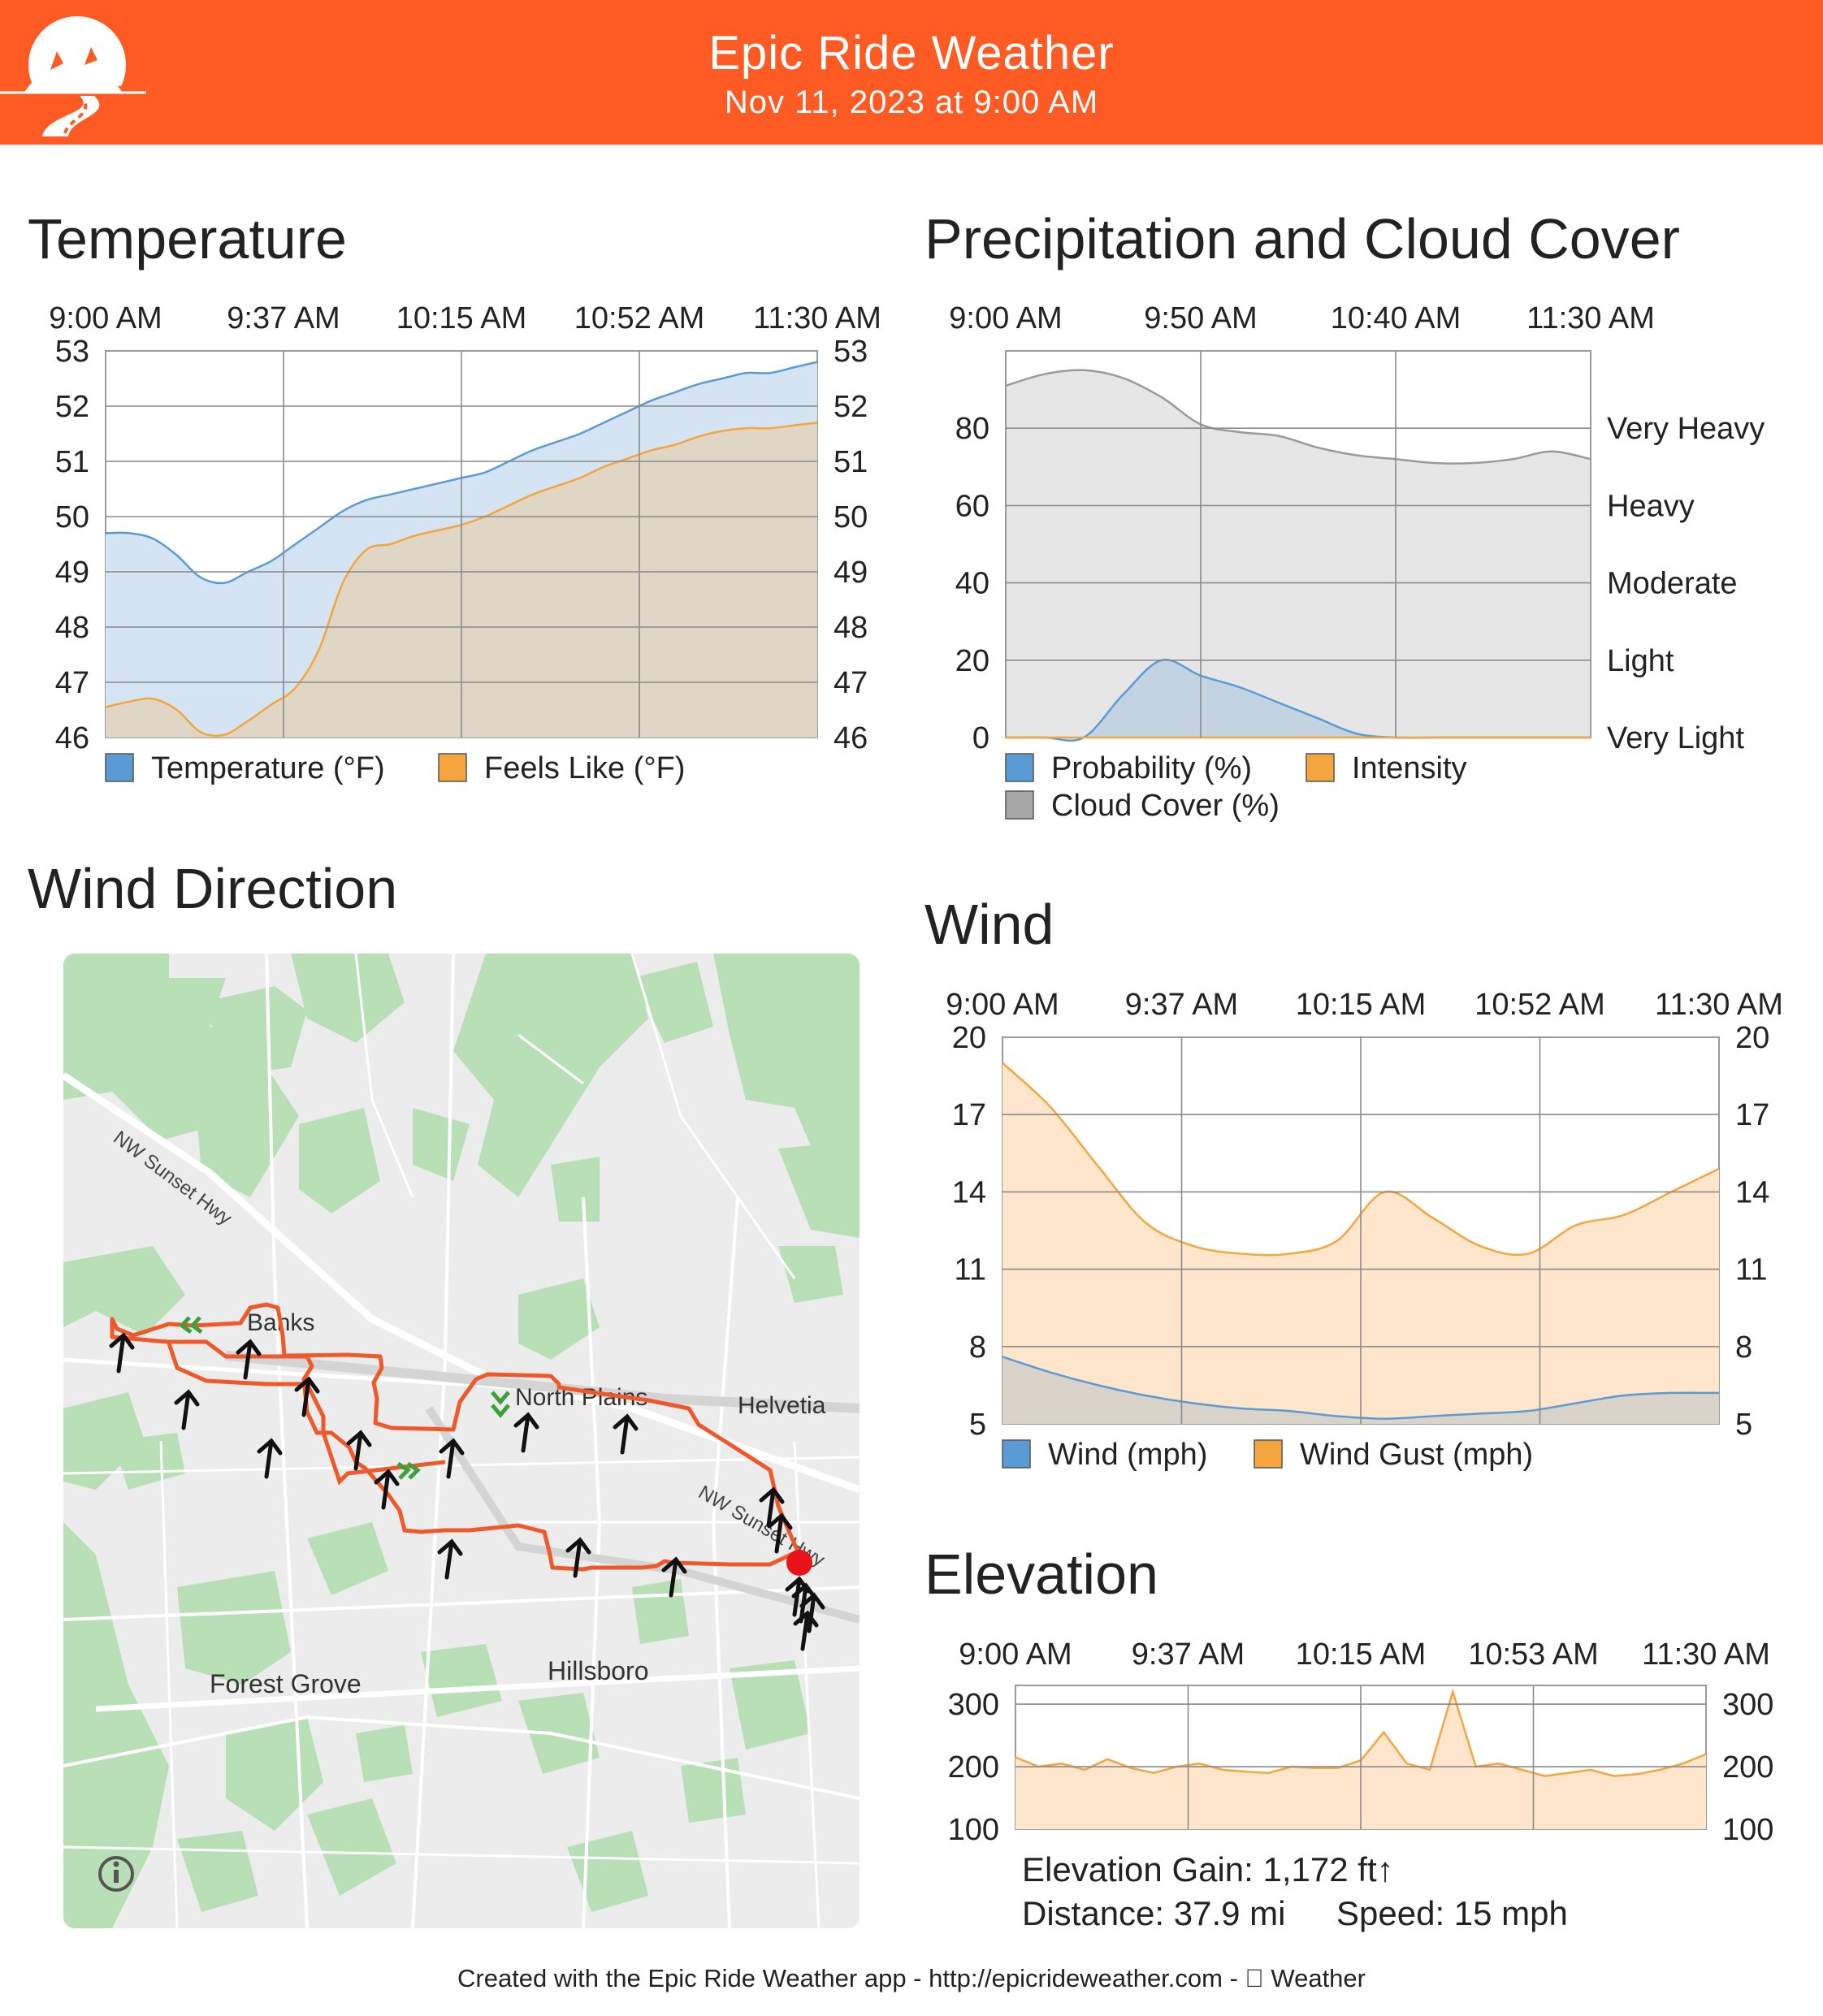 This screenshot has height=2016, width=1823. What do you see at coordinates (851, 573) in the screenshot?
I see `temperature-y2-tick: 49` at bounding box center [851, 573].